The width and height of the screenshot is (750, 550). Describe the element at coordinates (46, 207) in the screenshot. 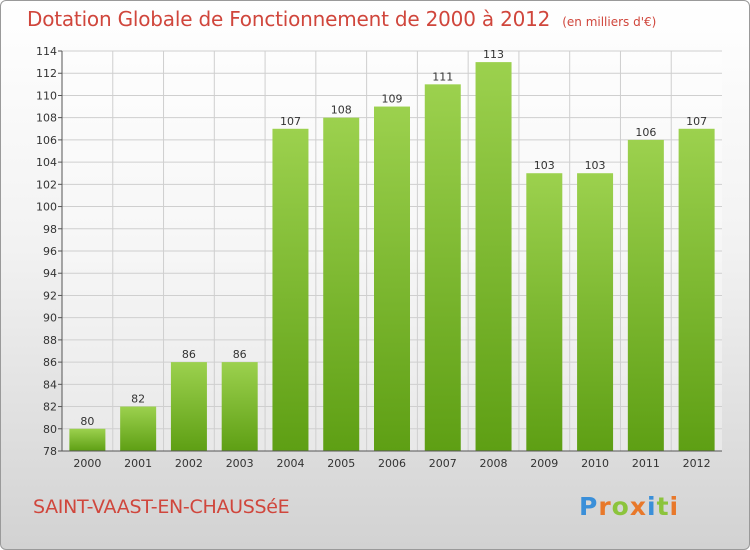

I see `y-tick-label: 100` at that location.